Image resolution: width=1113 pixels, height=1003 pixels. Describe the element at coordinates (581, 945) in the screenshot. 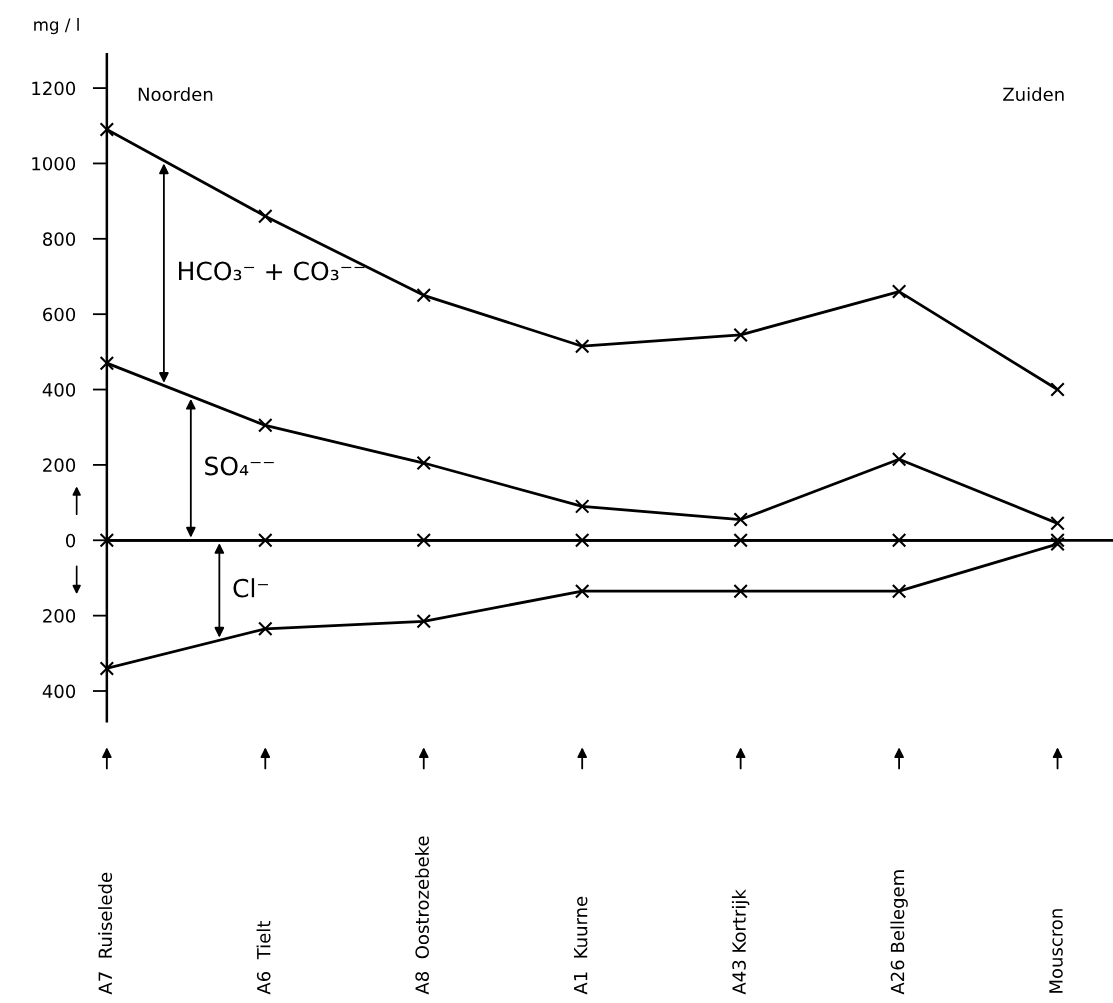

I see `x-tick-label: A1 Kuurne` at that location.